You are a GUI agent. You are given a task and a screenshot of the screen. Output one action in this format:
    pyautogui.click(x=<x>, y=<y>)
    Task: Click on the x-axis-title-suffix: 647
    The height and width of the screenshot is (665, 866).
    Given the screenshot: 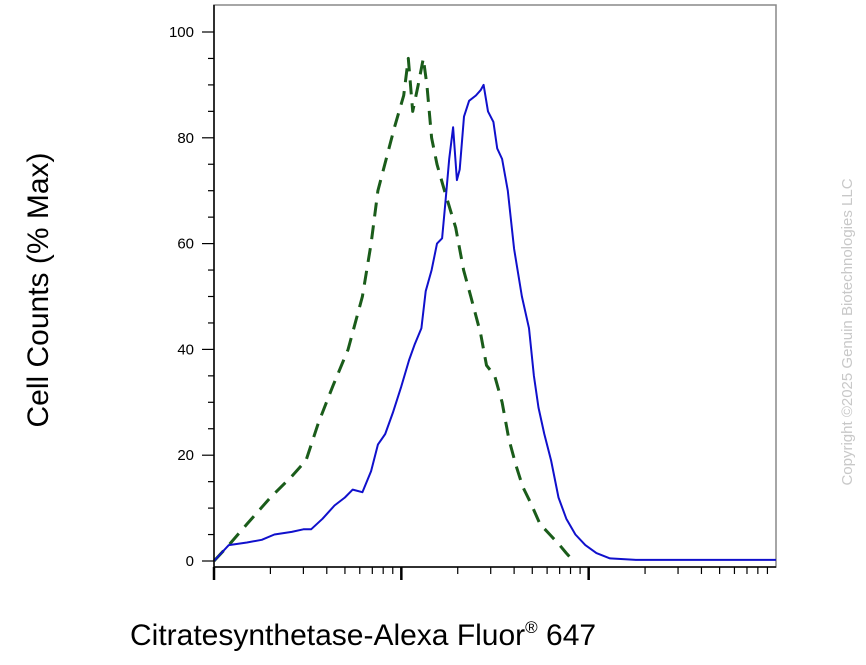 What is the action you would take?
    pyautogui.click(x=567, y=635)
    